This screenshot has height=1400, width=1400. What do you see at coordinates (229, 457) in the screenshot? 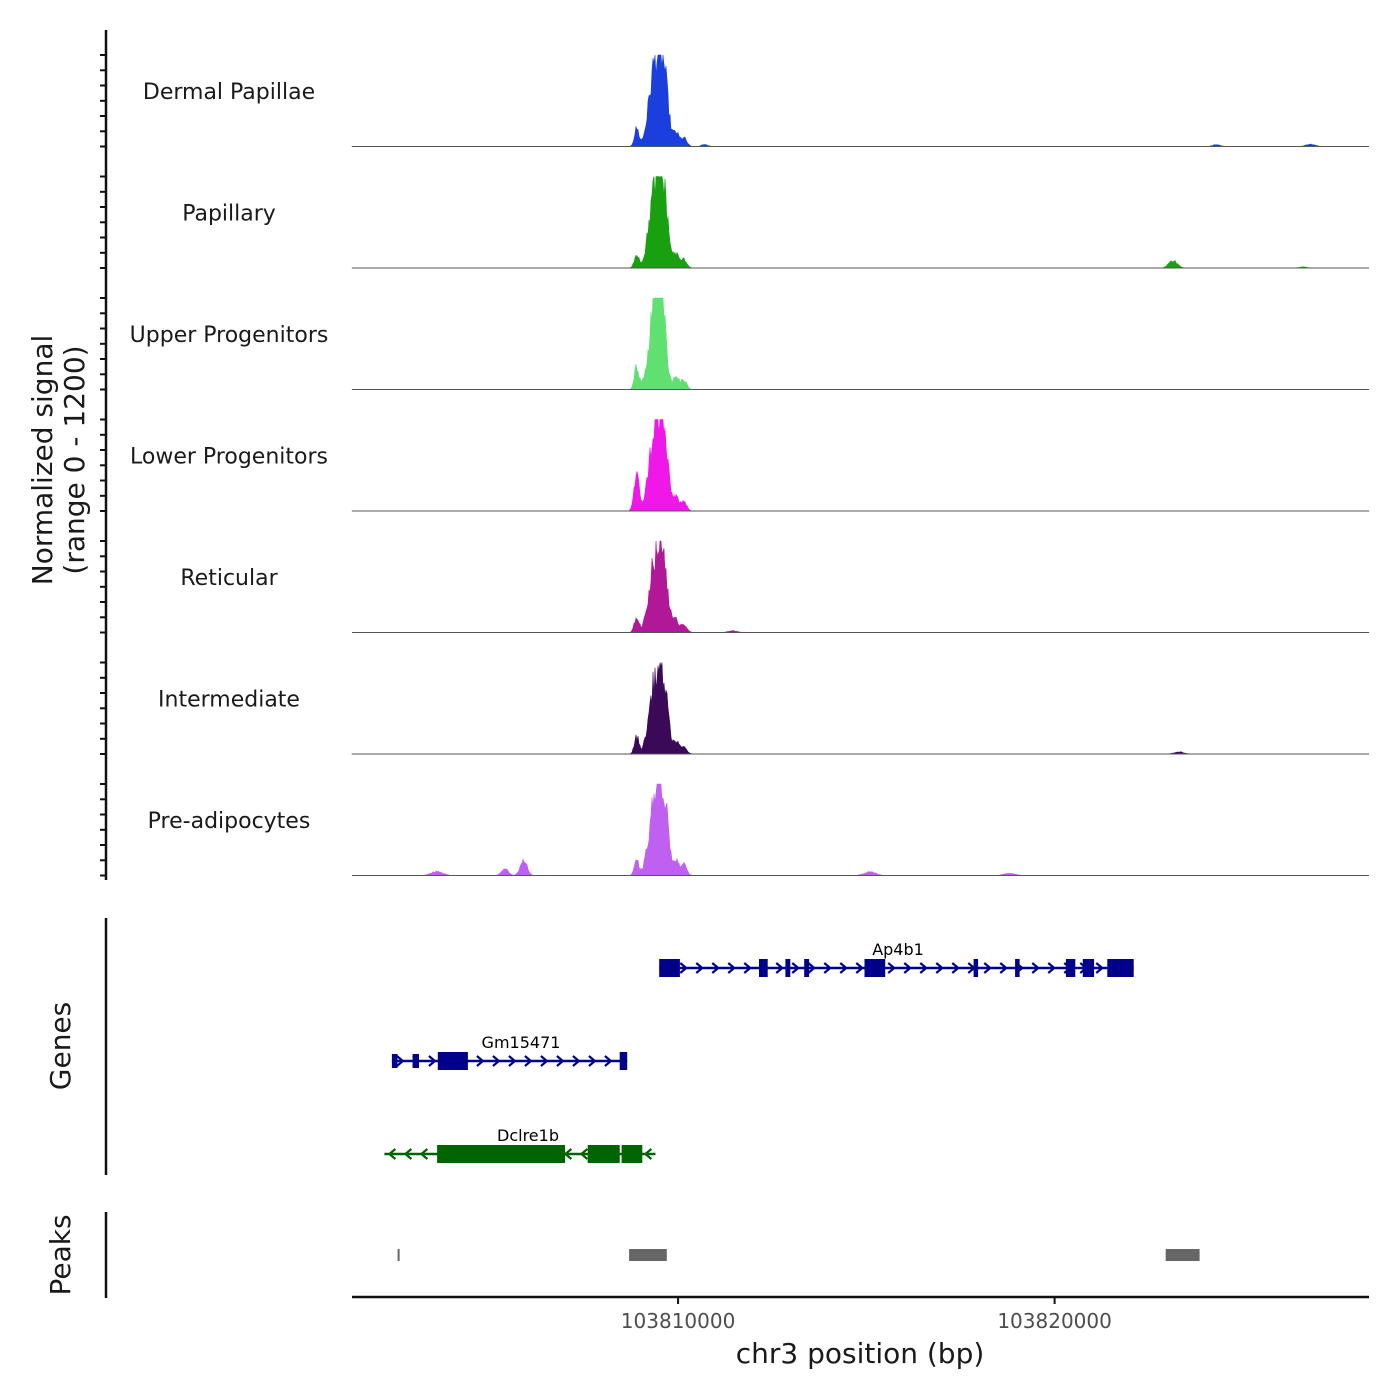
I see `track-label: Lower Progenitors` at bounding box center [229, 457].